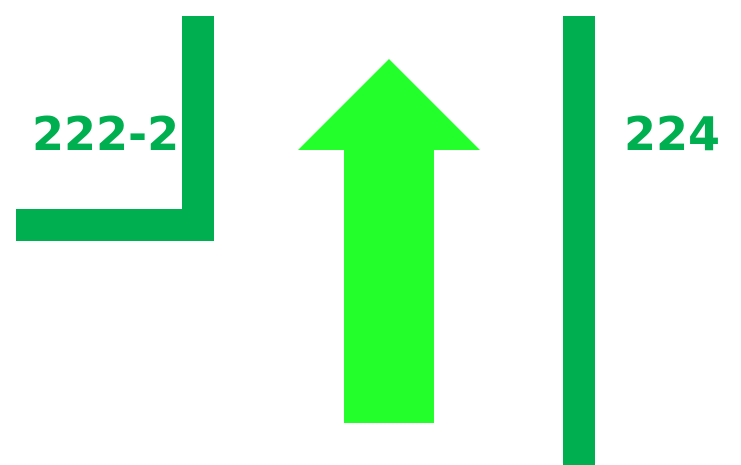  What do you see at coordinates (106, 134) in the screenshot?
I see `zone-label-left: 222-2` at bounding box center [106, 134].